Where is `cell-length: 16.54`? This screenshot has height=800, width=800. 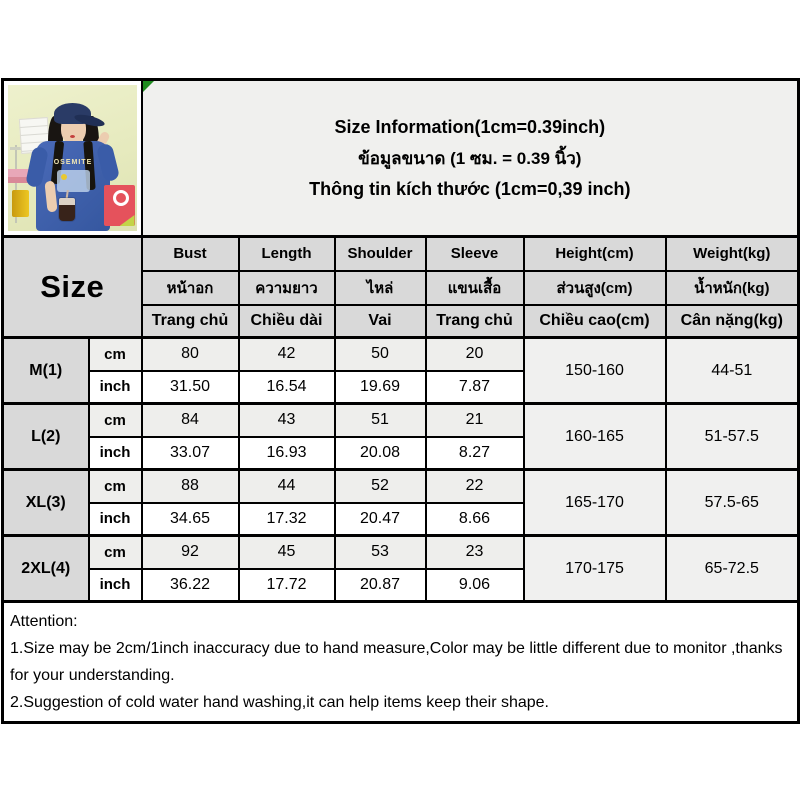
cell-length: 16.54 is located at coordinates (286, 387).